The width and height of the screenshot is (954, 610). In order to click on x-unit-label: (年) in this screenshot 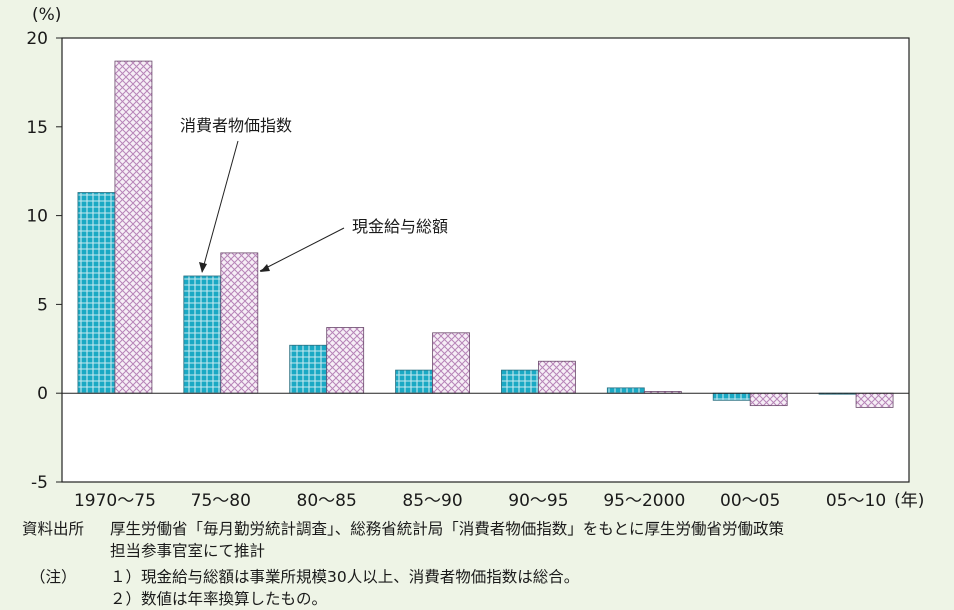, I will do `click(909, 501)`.